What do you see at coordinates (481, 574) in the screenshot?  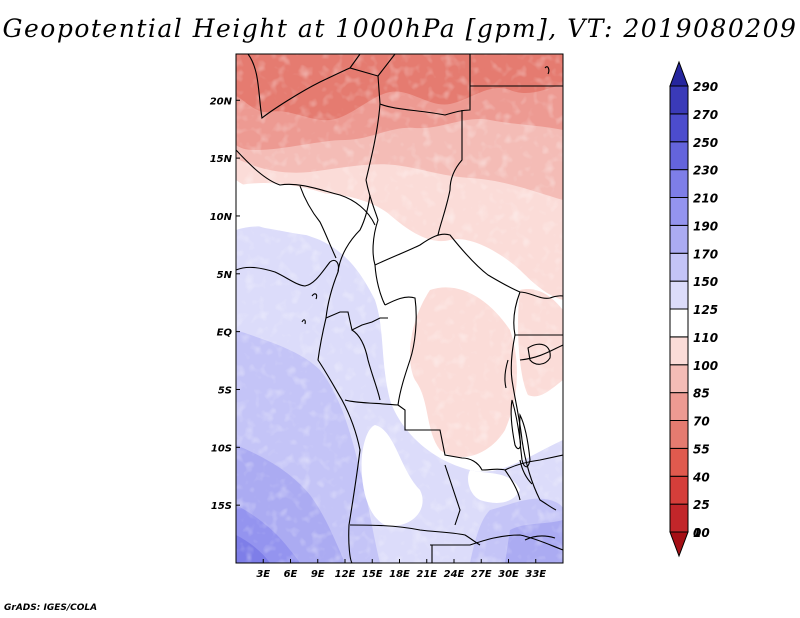 I see `lon-tick-label: 27E` at bounding box center [481, 574].